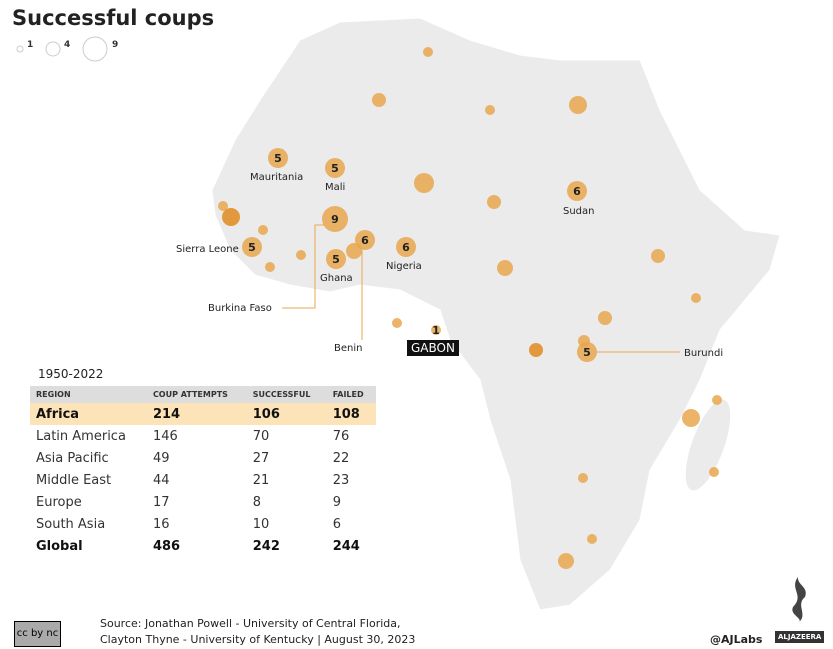 The height and width of the screenshot is (649, 833). Describe the element at coordinates (404, 266) in the screenshot. I see `label-nigeria: Nigeria` at that location.